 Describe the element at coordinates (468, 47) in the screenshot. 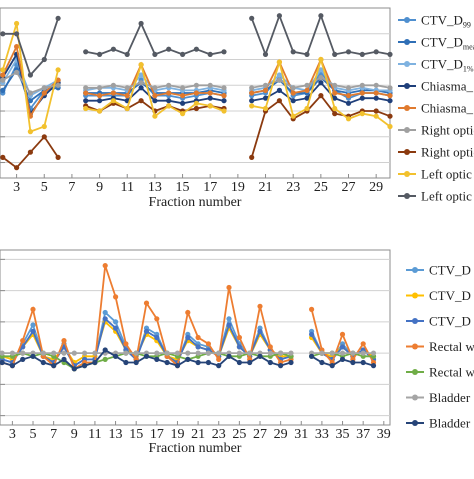

I see `legend-label-subscript: mean` at that location.